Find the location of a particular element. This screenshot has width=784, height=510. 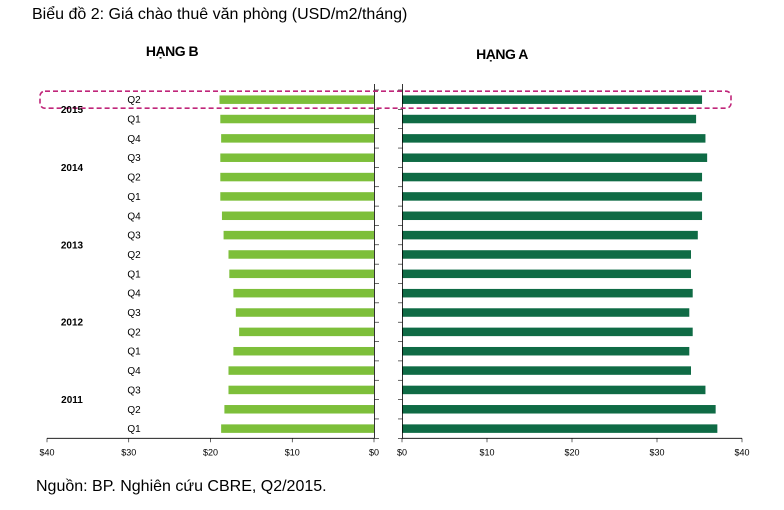

bar-hang-a-2011-q4 is located at coordinates (546, 370).